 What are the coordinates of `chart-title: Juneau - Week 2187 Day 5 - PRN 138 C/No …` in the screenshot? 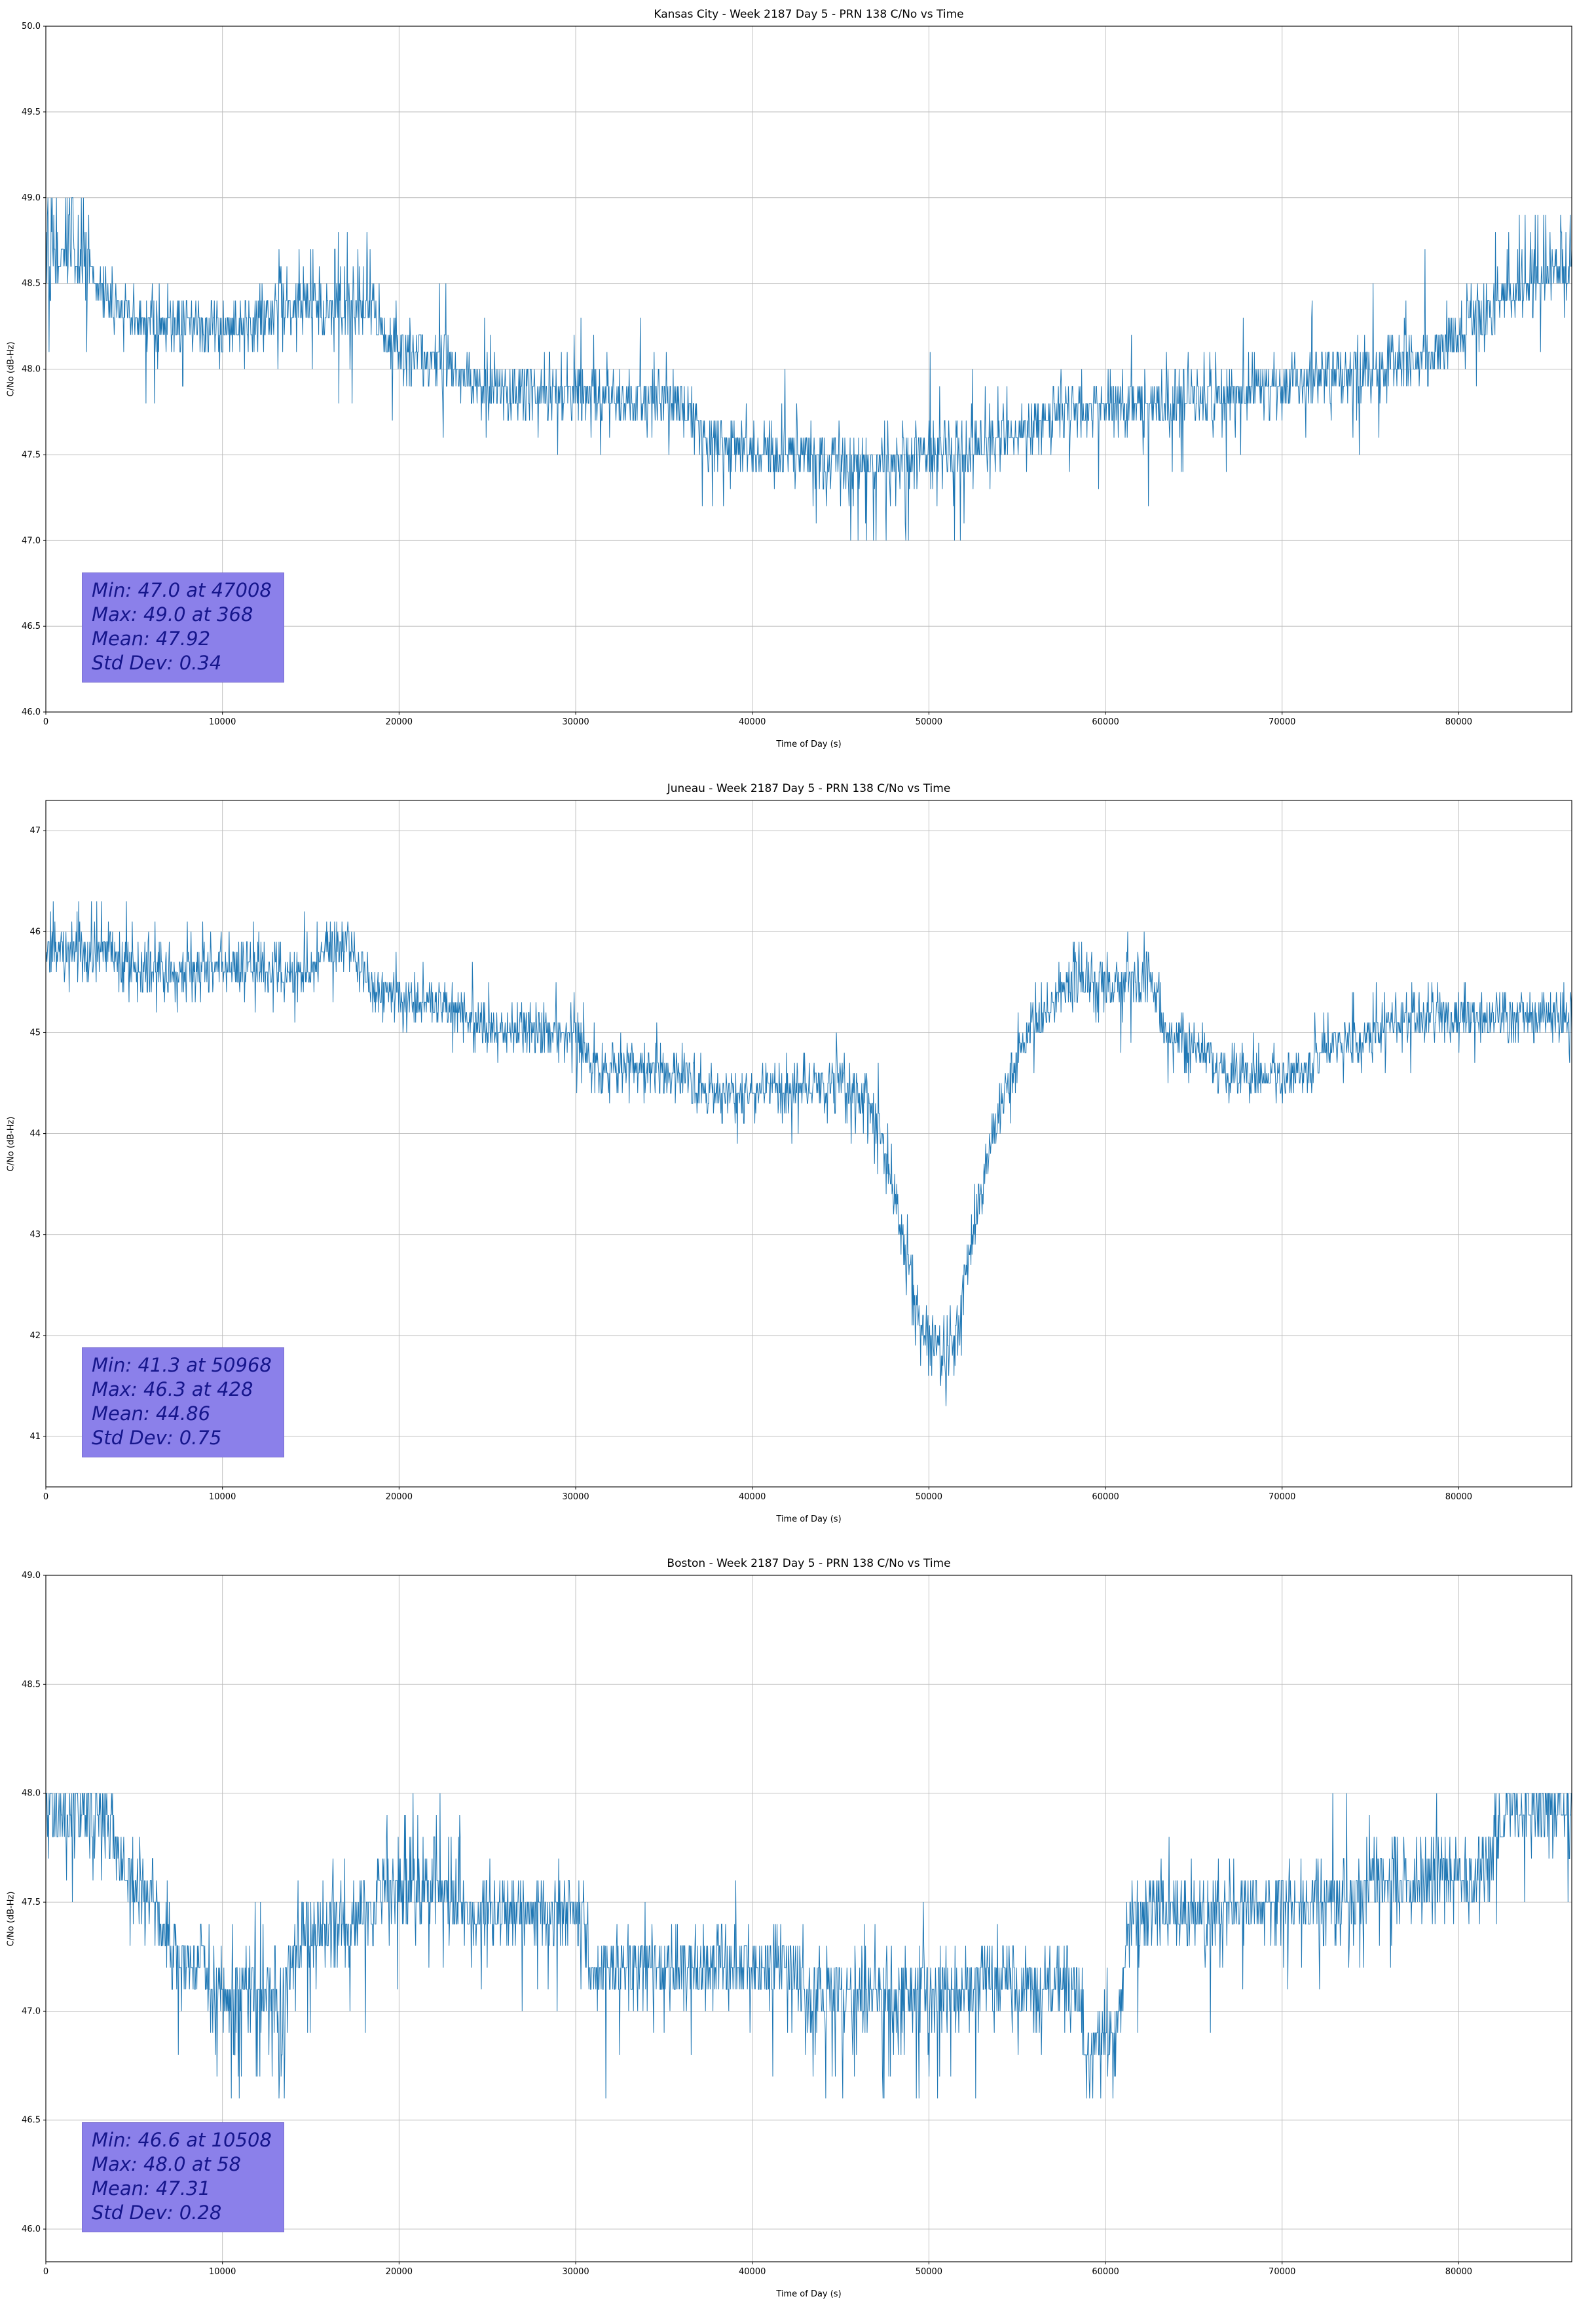 It's located at (809, 788).